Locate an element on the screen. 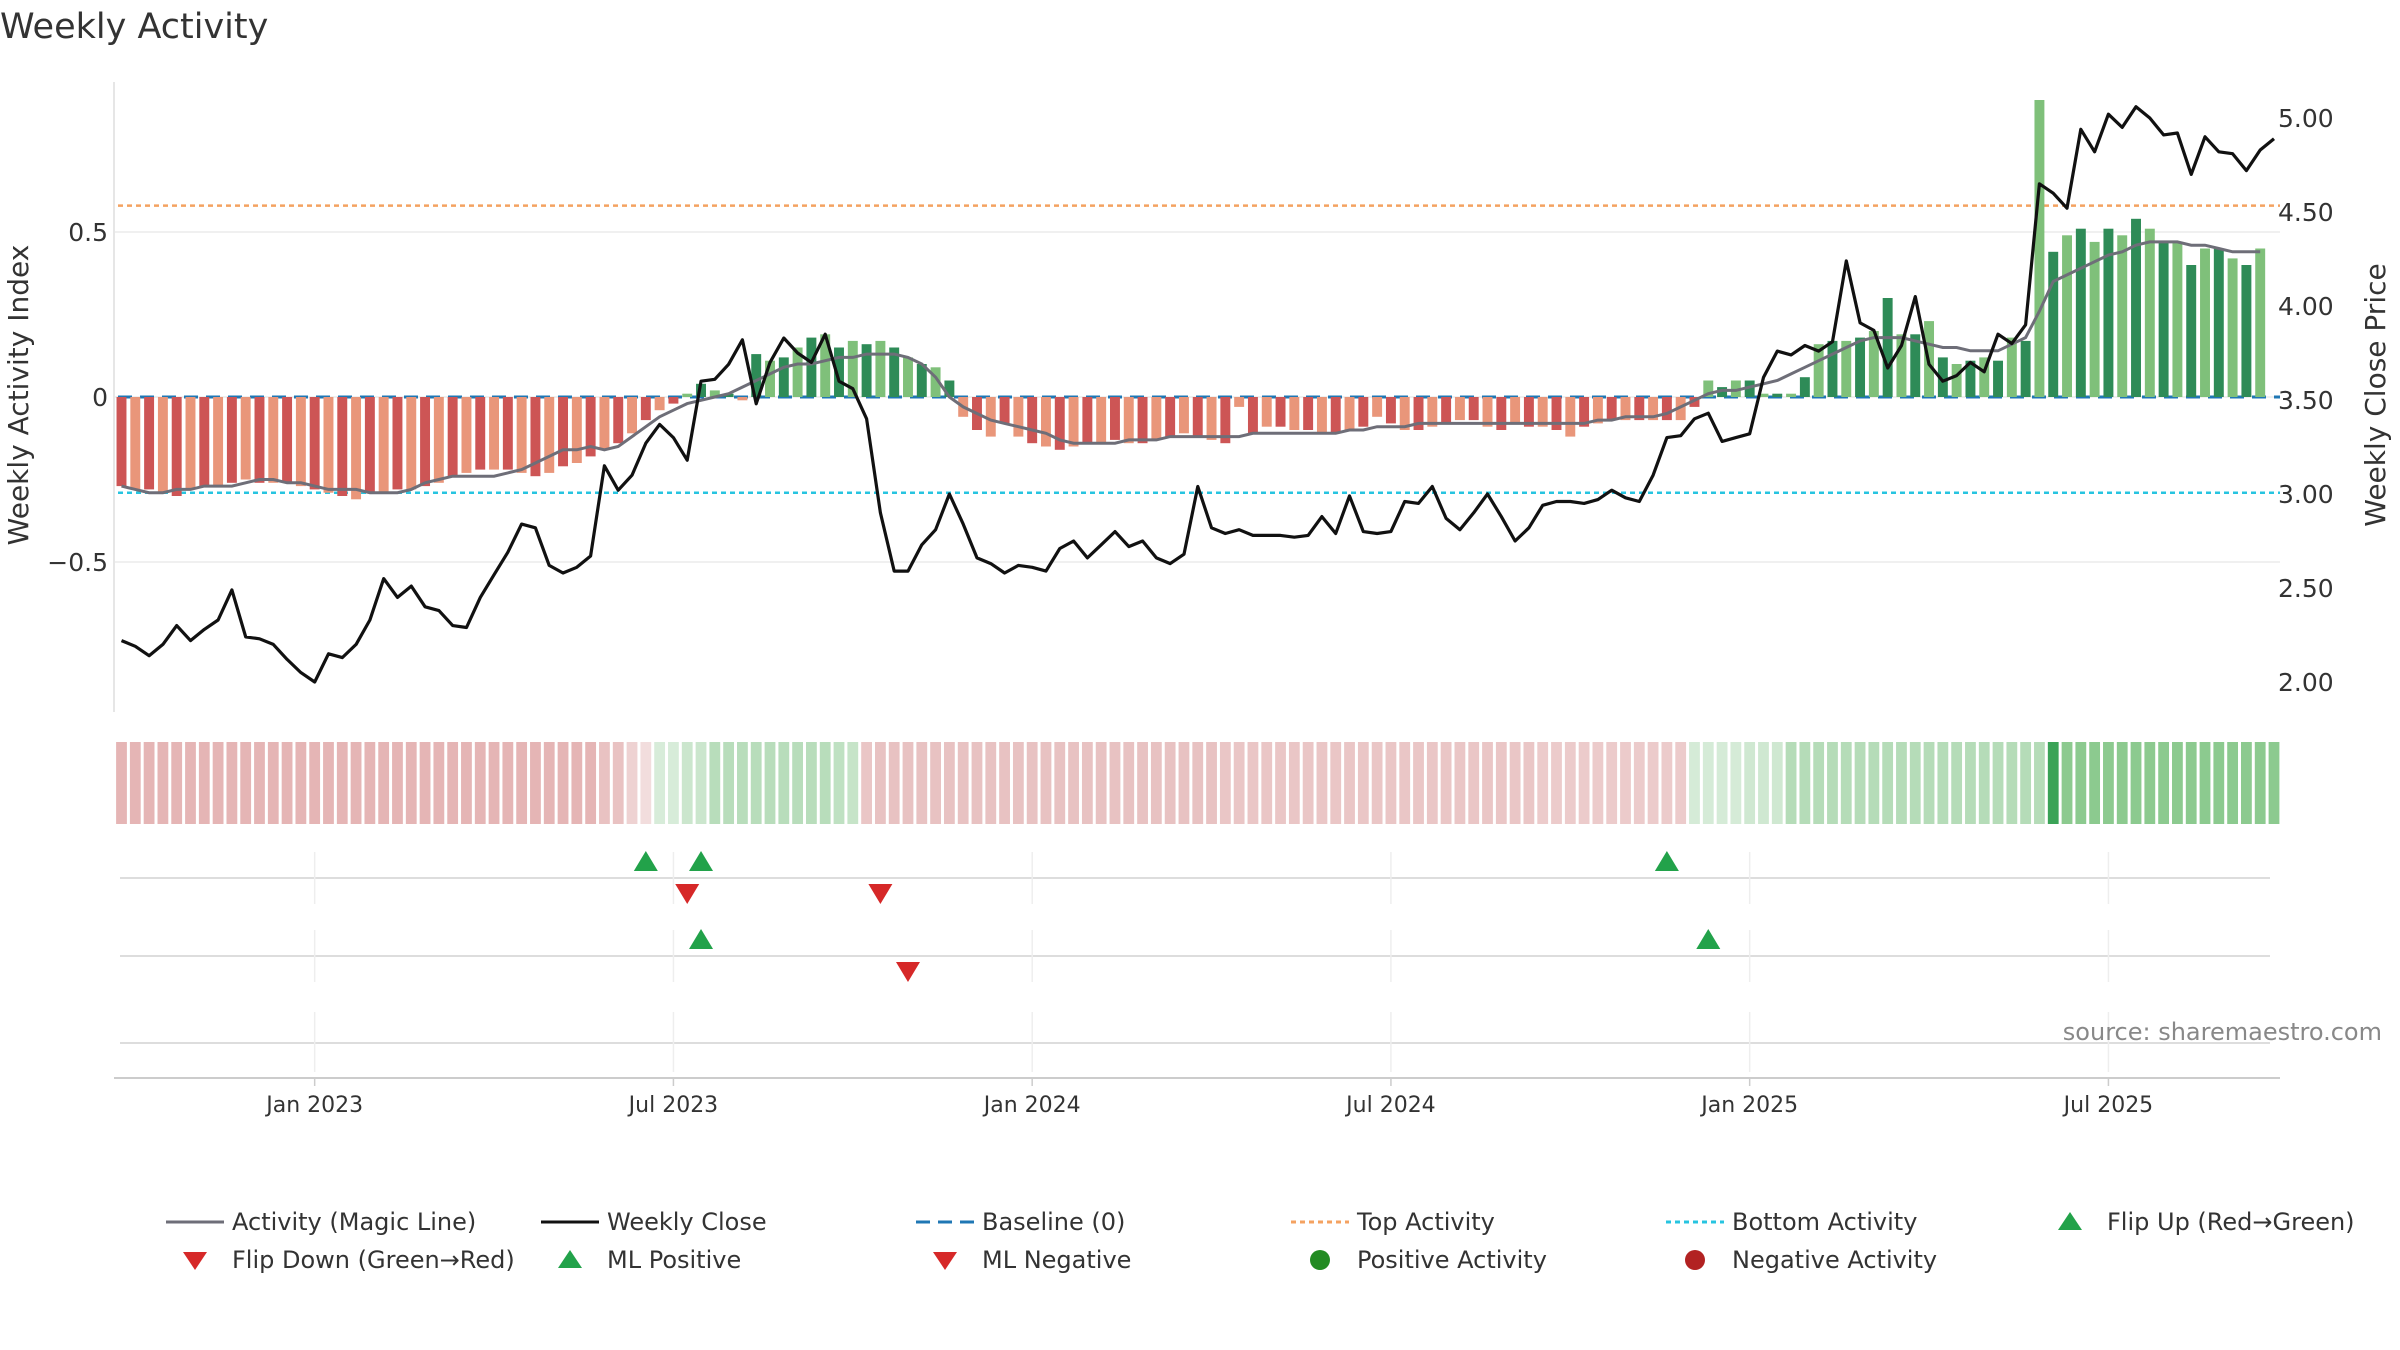 The height and width of the screenshot is (1350, 2400). flip-up-marker is located at coordinates (645, 861).